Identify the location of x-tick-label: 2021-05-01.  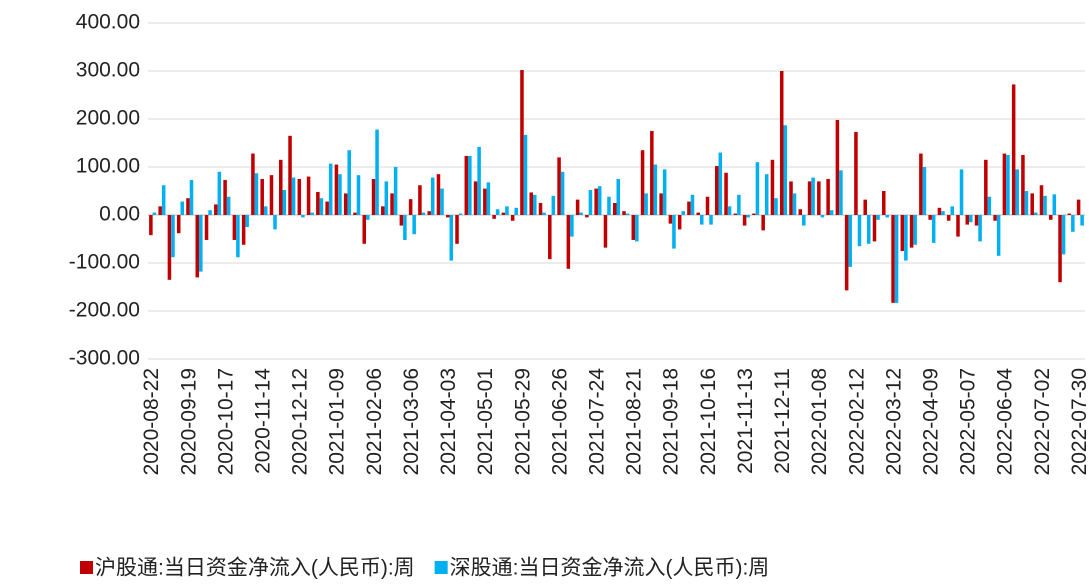
(485, 421).